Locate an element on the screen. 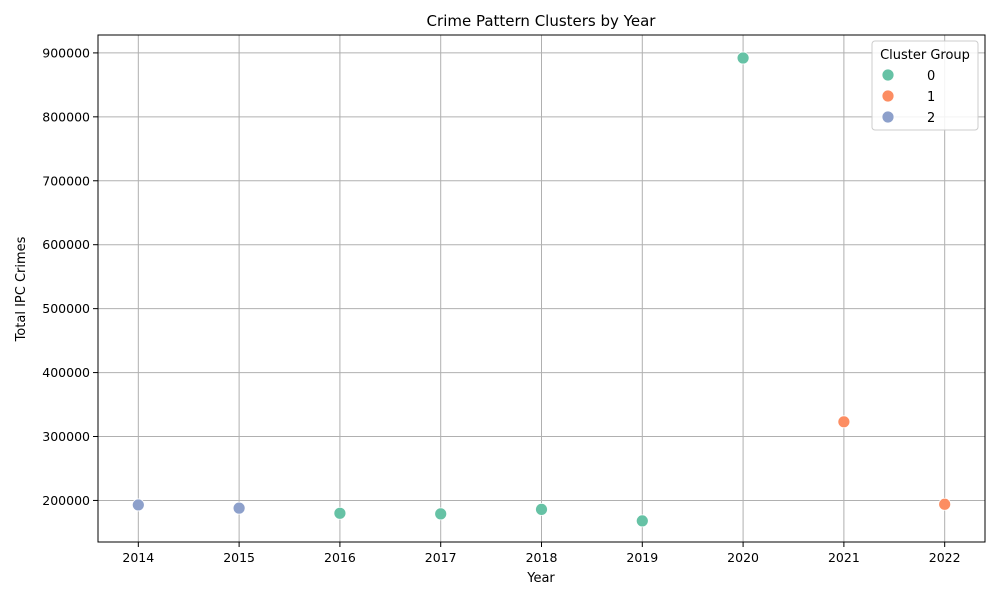 Image resolution: width=1000 pixels, height=600 pixels. legend-items: 0 1 2 is located at coordinates (908, 97).